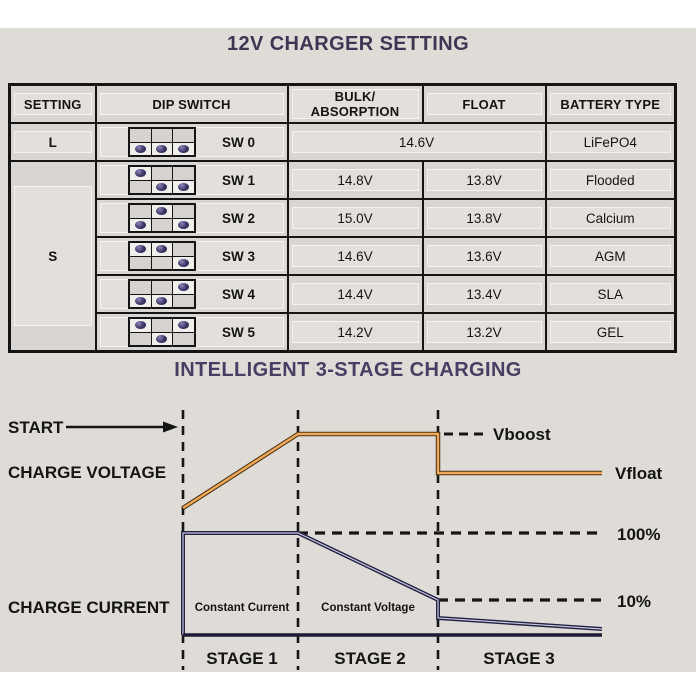 Image resolution: width=696 pixels, height=696 pixels. I want to click on col-header-float: FLOAT, so click(484, 103).